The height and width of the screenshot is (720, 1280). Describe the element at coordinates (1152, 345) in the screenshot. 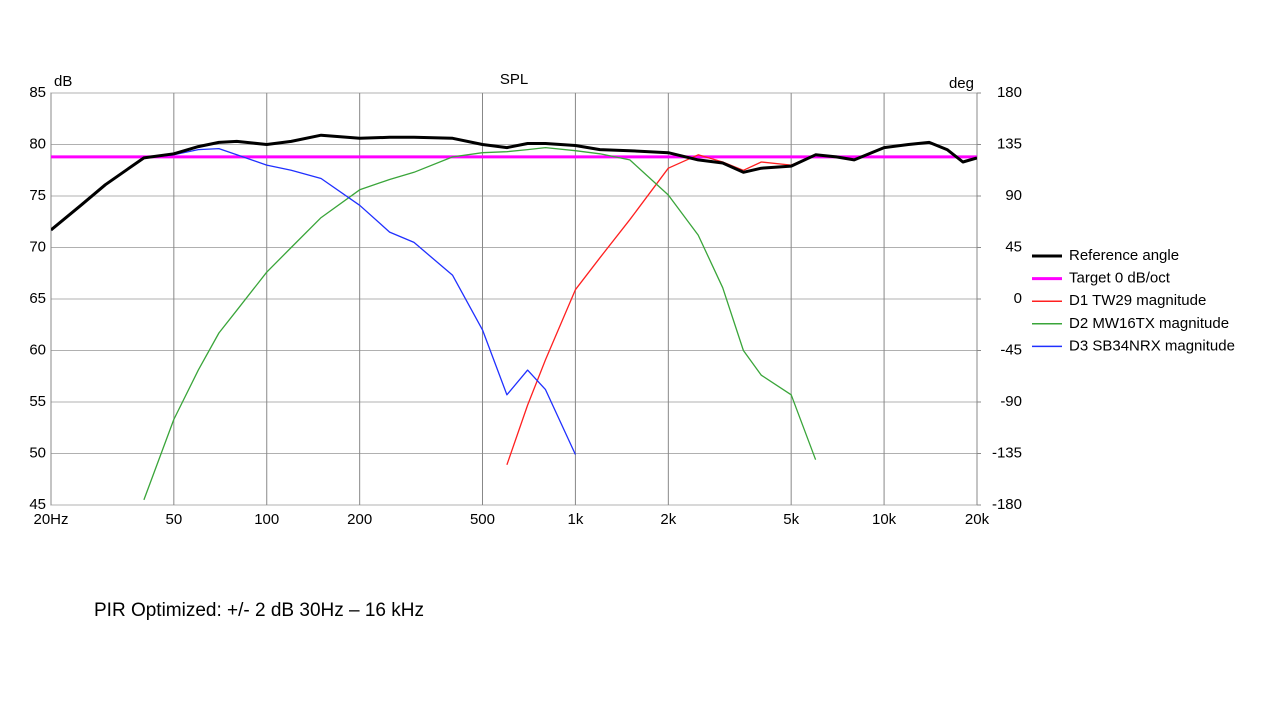

I see `legend-label: D3 SB34NRX magnitude` at that location.